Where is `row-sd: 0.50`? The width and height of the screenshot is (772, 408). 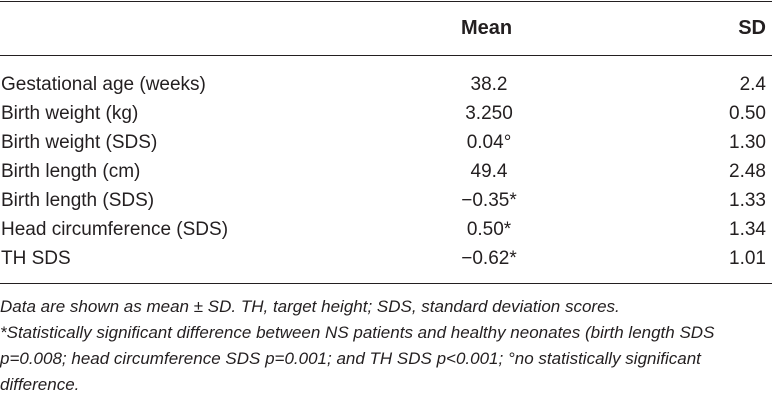 row-sd: 0.50 is located at coordinates (747, 113).